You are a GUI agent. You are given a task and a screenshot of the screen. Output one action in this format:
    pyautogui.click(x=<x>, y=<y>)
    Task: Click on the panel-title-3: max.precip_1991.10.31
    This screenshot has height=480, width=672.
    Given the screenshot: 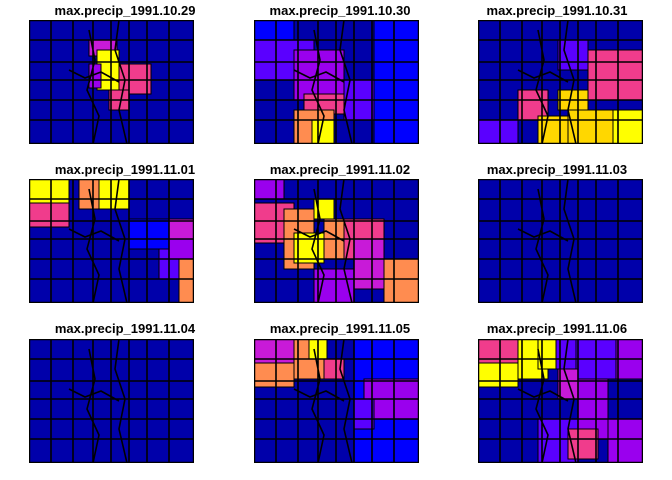 What is the action you would take?
    pyautogui.click(x=557, y=10)
    